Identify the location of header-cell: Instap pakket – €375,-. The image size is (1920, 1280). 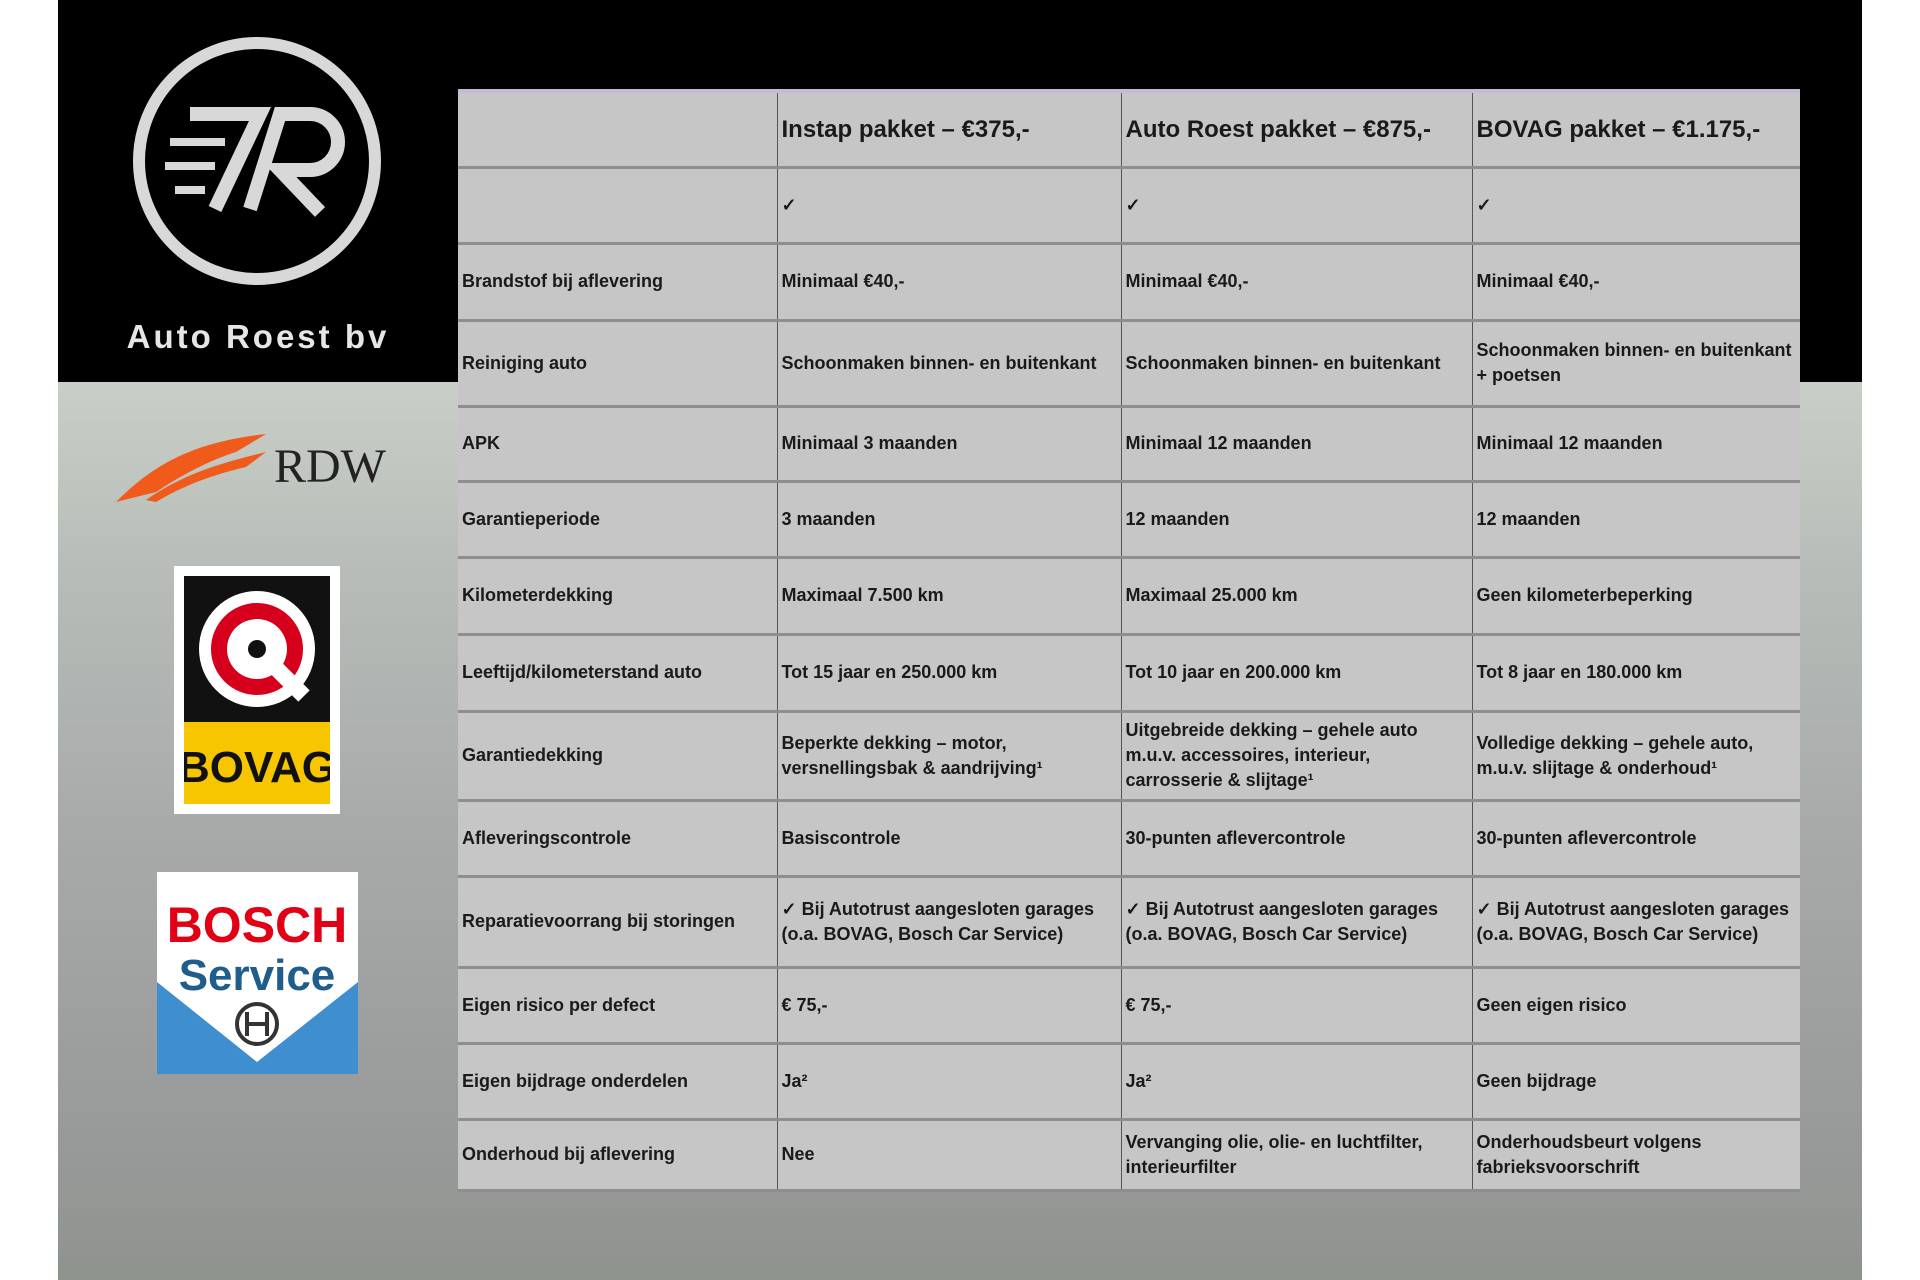
(949, 129).